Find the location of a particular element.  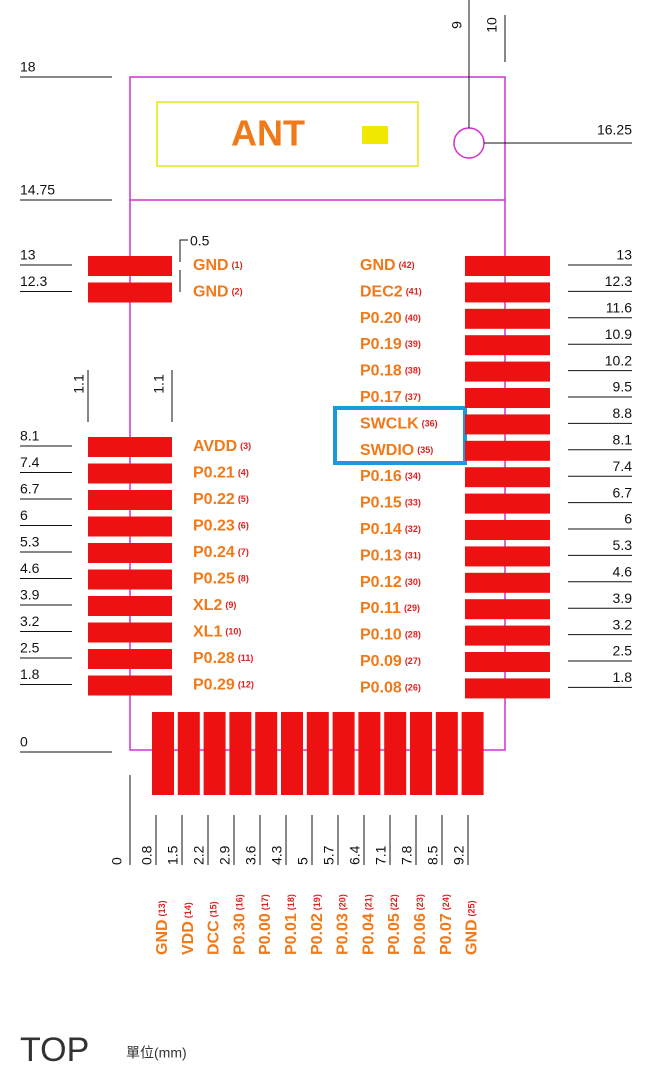

pin-number: (17) is located at coordinates (266, 902).